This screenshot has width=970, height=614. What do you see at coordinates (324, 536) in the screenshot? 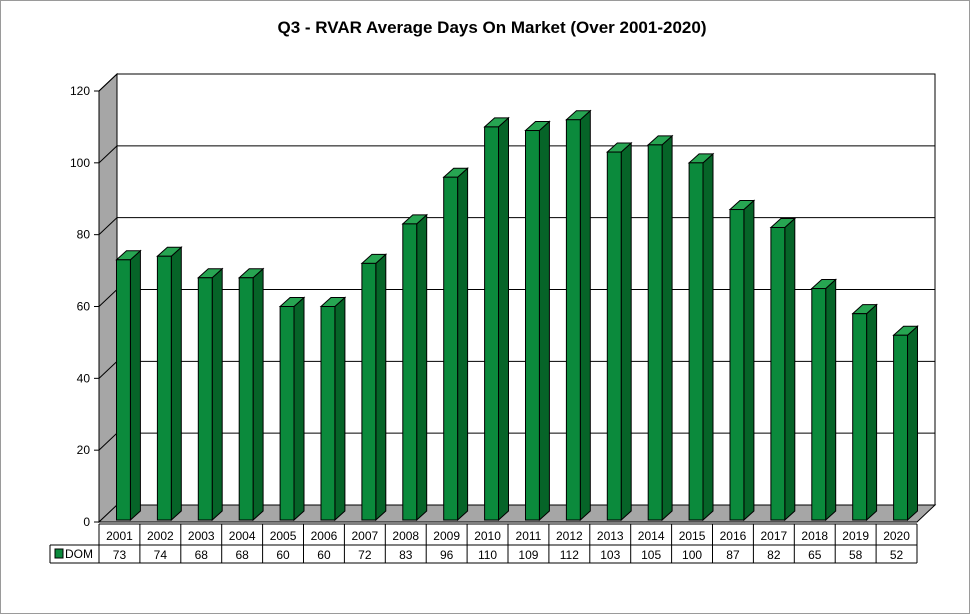
I see `x-tick-label: 2006` at bounding box center [324, 536].